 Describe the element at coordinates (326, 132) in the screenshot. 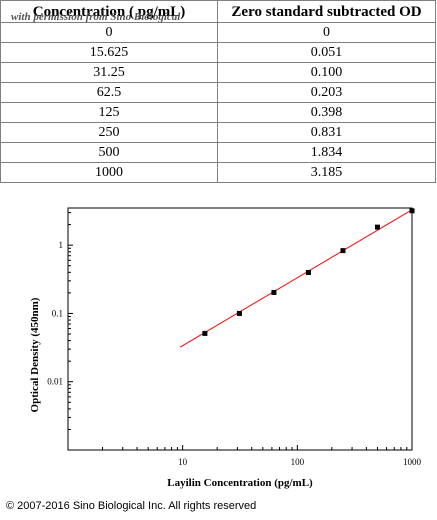

I see `cell-od: 0.831` at that location.